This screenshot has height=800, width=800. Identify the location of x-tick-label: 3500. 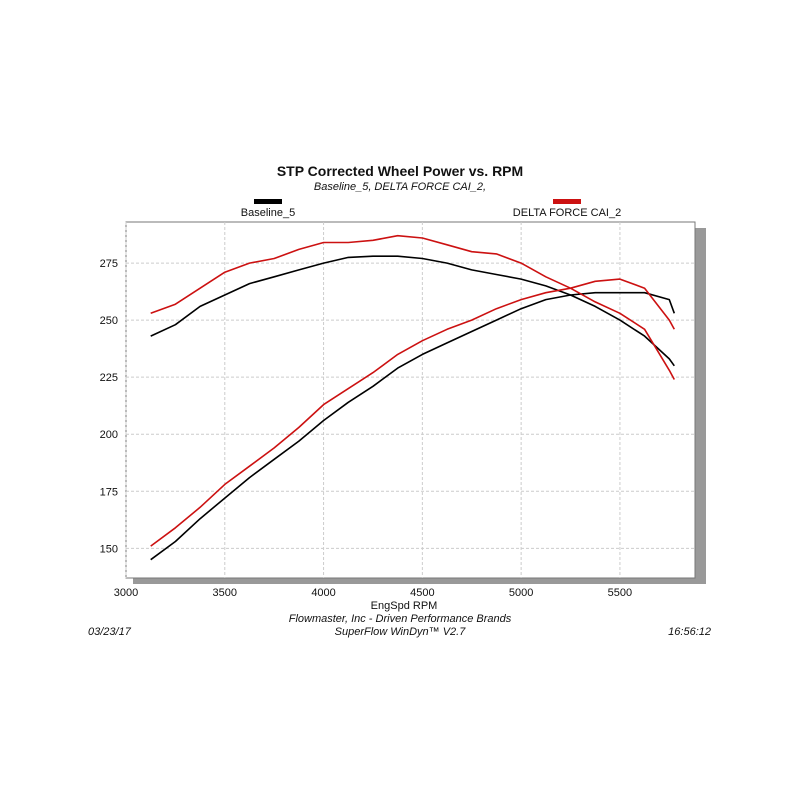
(225, 593).